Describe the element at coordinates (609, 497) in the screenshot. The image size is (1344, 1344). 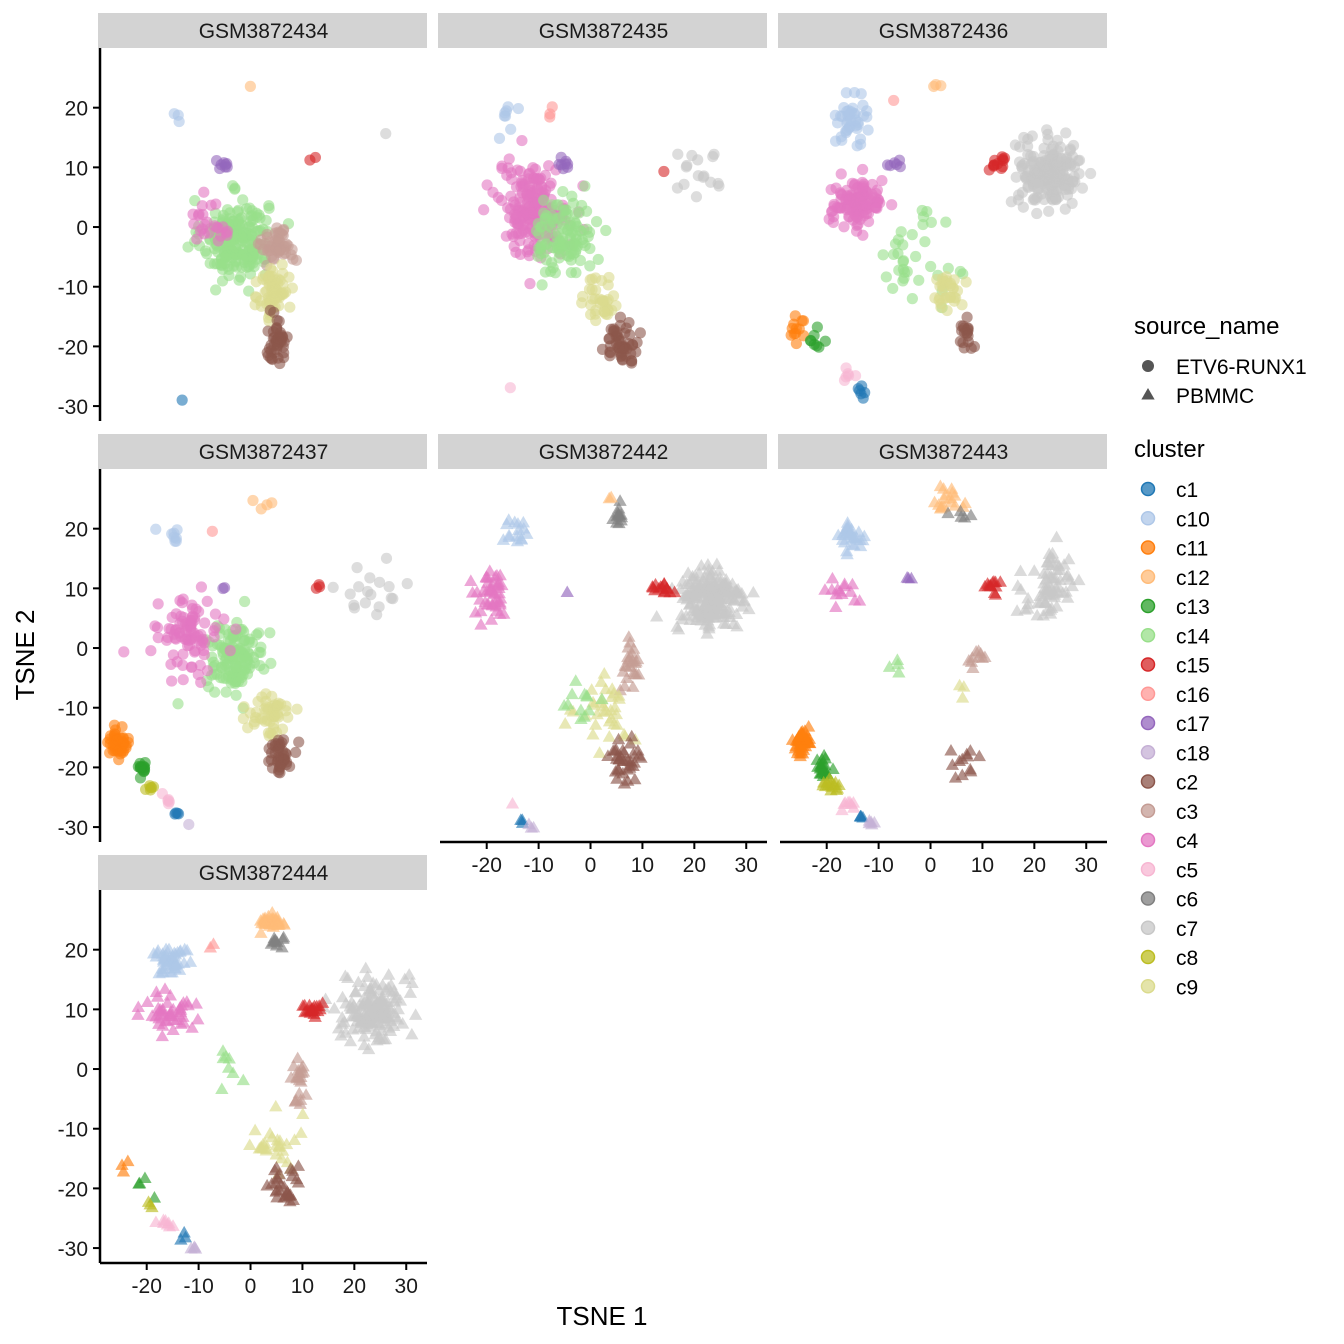
I see `point-c12` at that location.